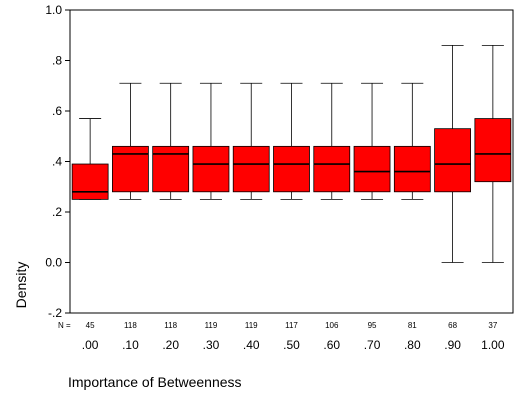 The height and width of the screenshot is (396, 518). I want to click on x-category-label: .90, so click(452, 345).